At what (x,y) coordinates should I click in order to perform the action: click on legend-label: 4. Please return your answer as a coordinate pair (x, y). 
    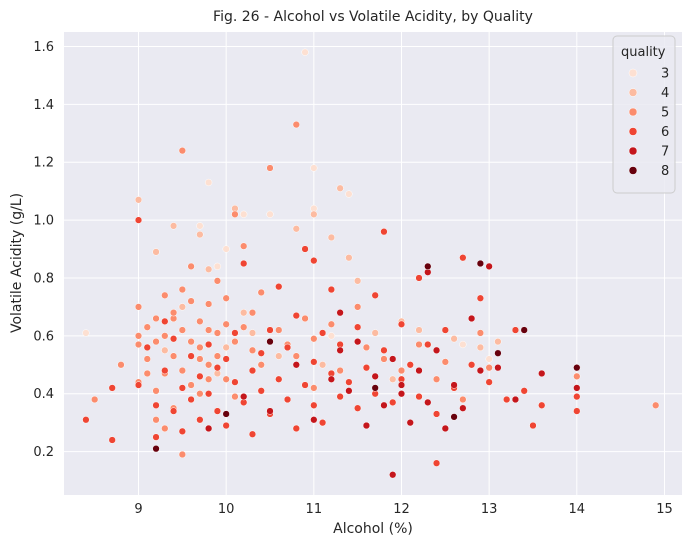
    Looking at the image, I should click on (665, 93).